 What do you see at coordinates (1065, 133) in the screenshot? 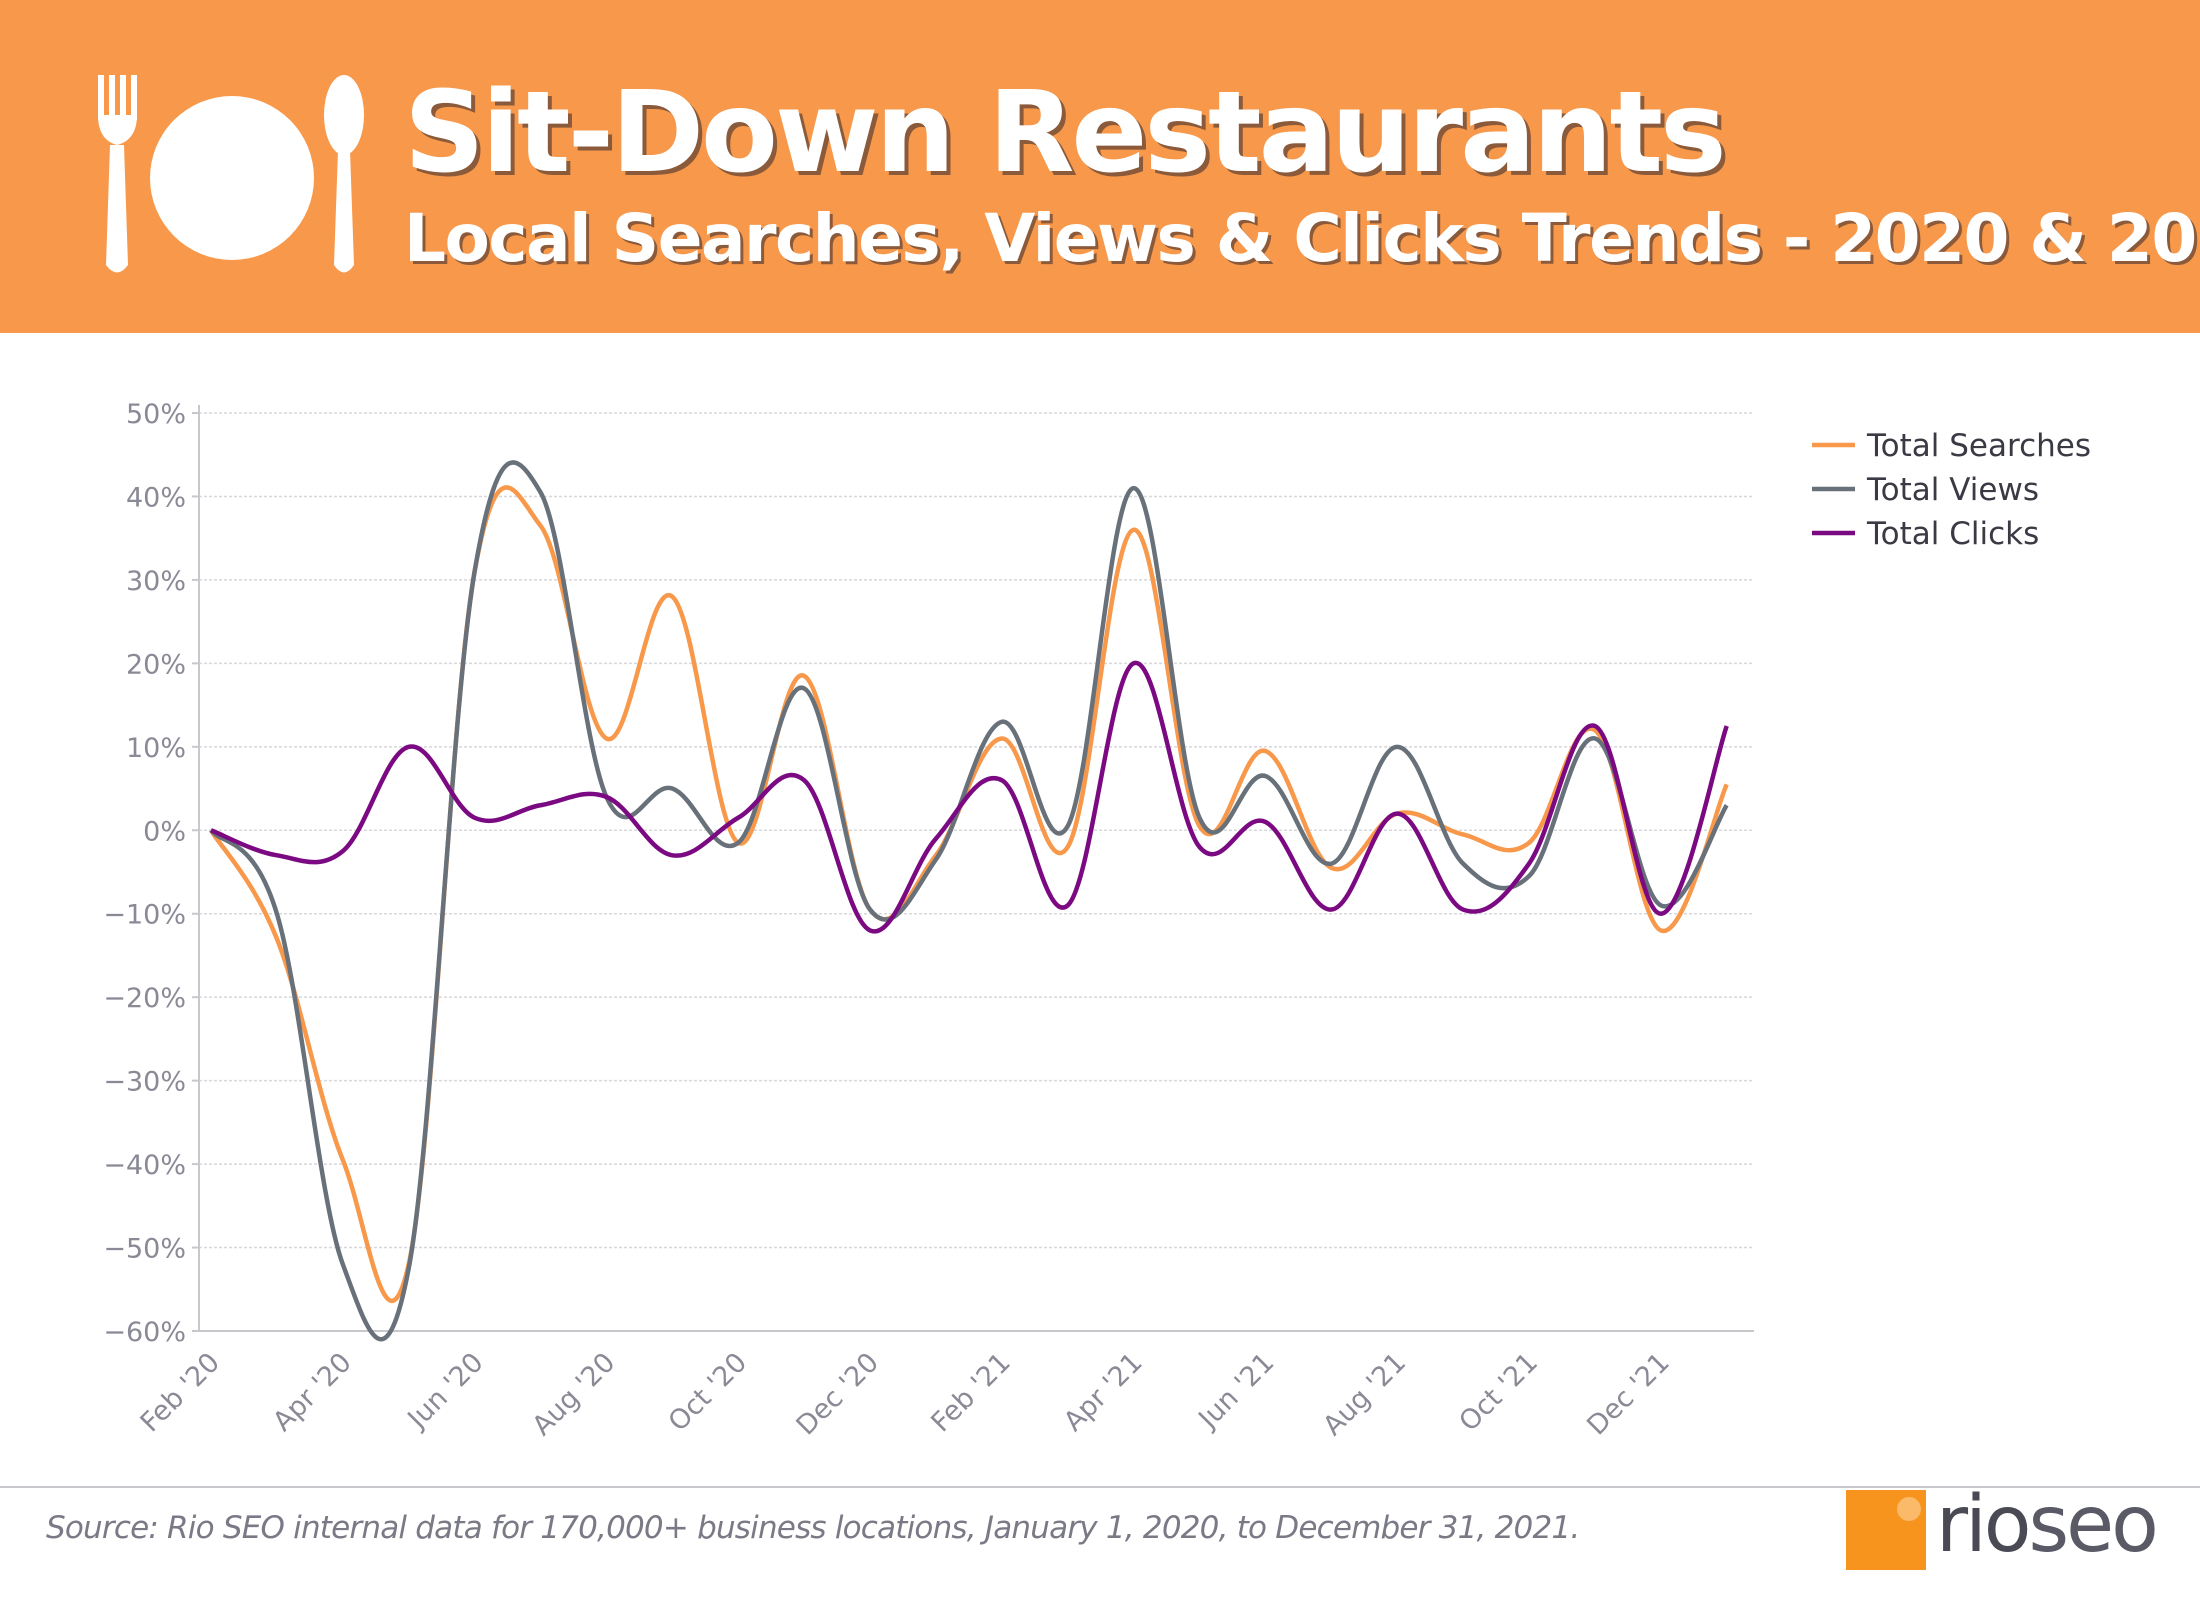
I see `page-title: Sit-Down Restaurants` at bounding box center [1065, 133].